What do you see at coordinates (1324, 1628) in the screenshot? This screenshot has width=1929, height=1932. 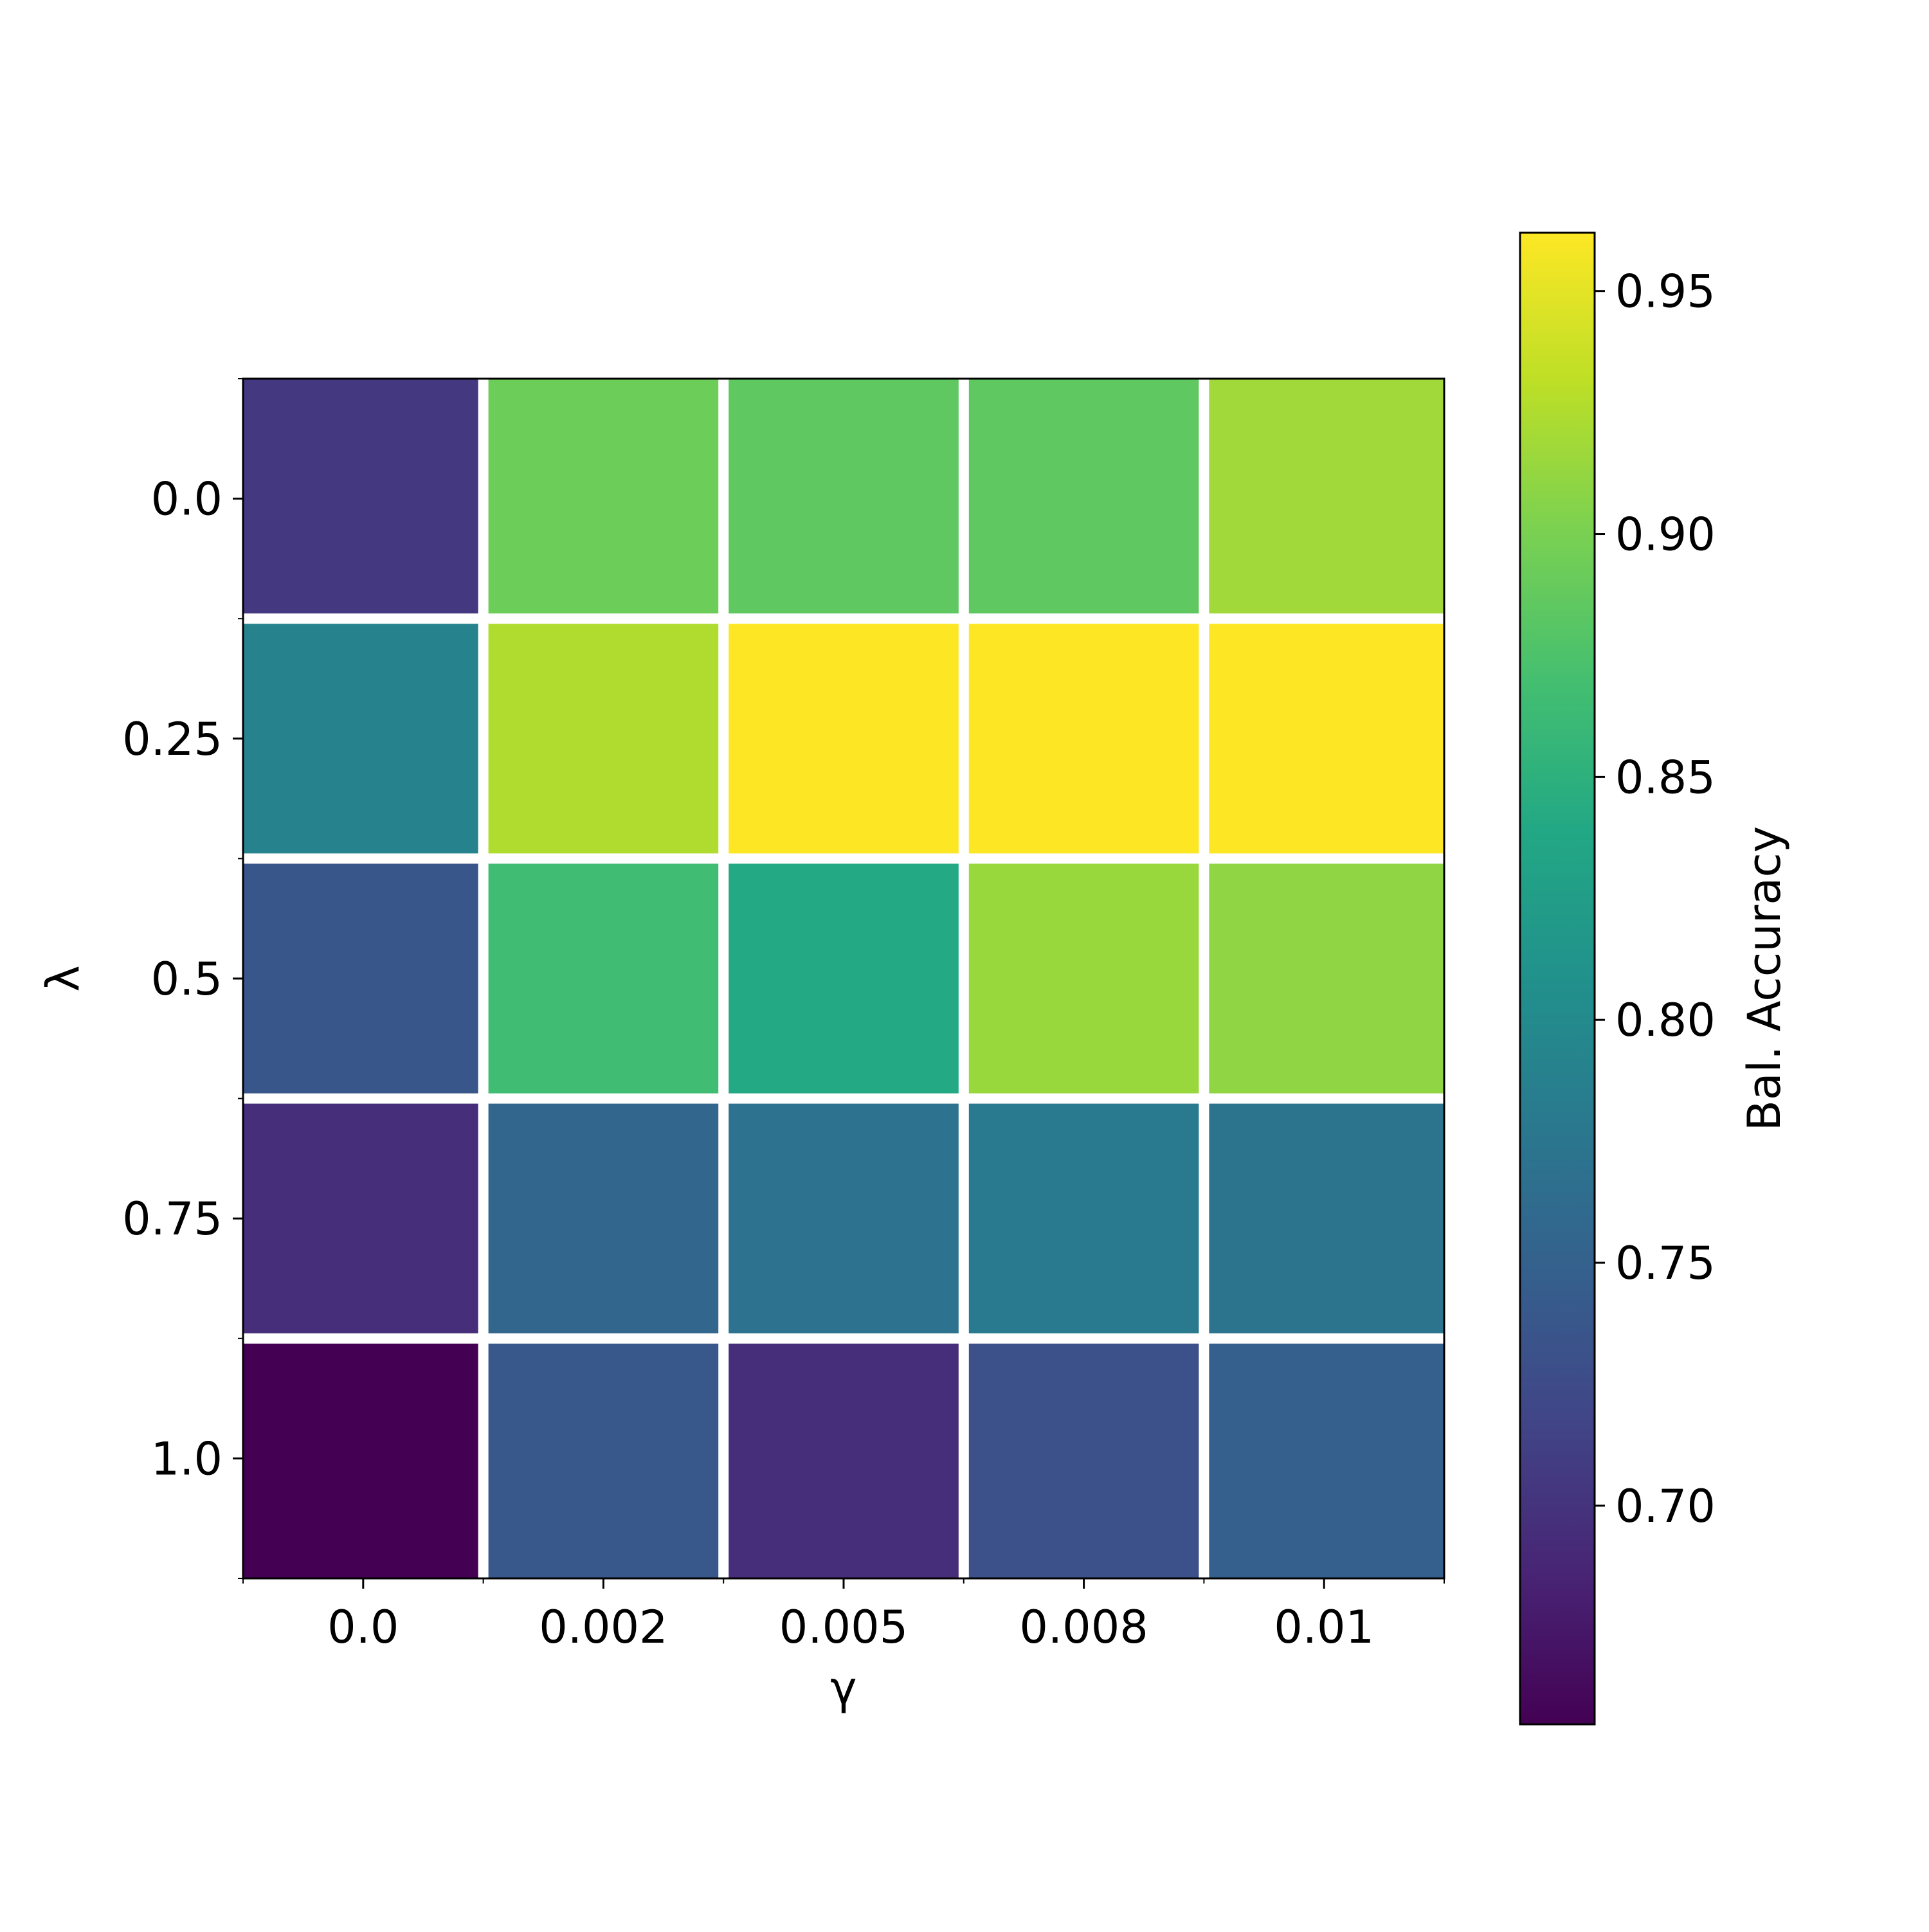 I see `x-tick-label: 0.01` at bounding box center [1324, 1628].